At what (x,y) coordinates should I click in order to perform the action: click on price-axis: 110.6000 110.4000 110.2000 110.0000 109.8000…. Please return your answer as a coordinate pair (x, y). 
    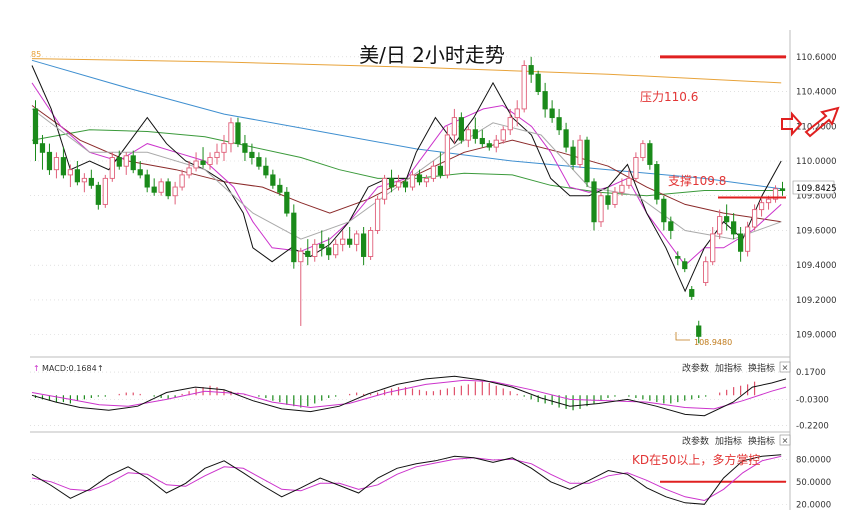
    Looking at the image, I should click on (816, 197).